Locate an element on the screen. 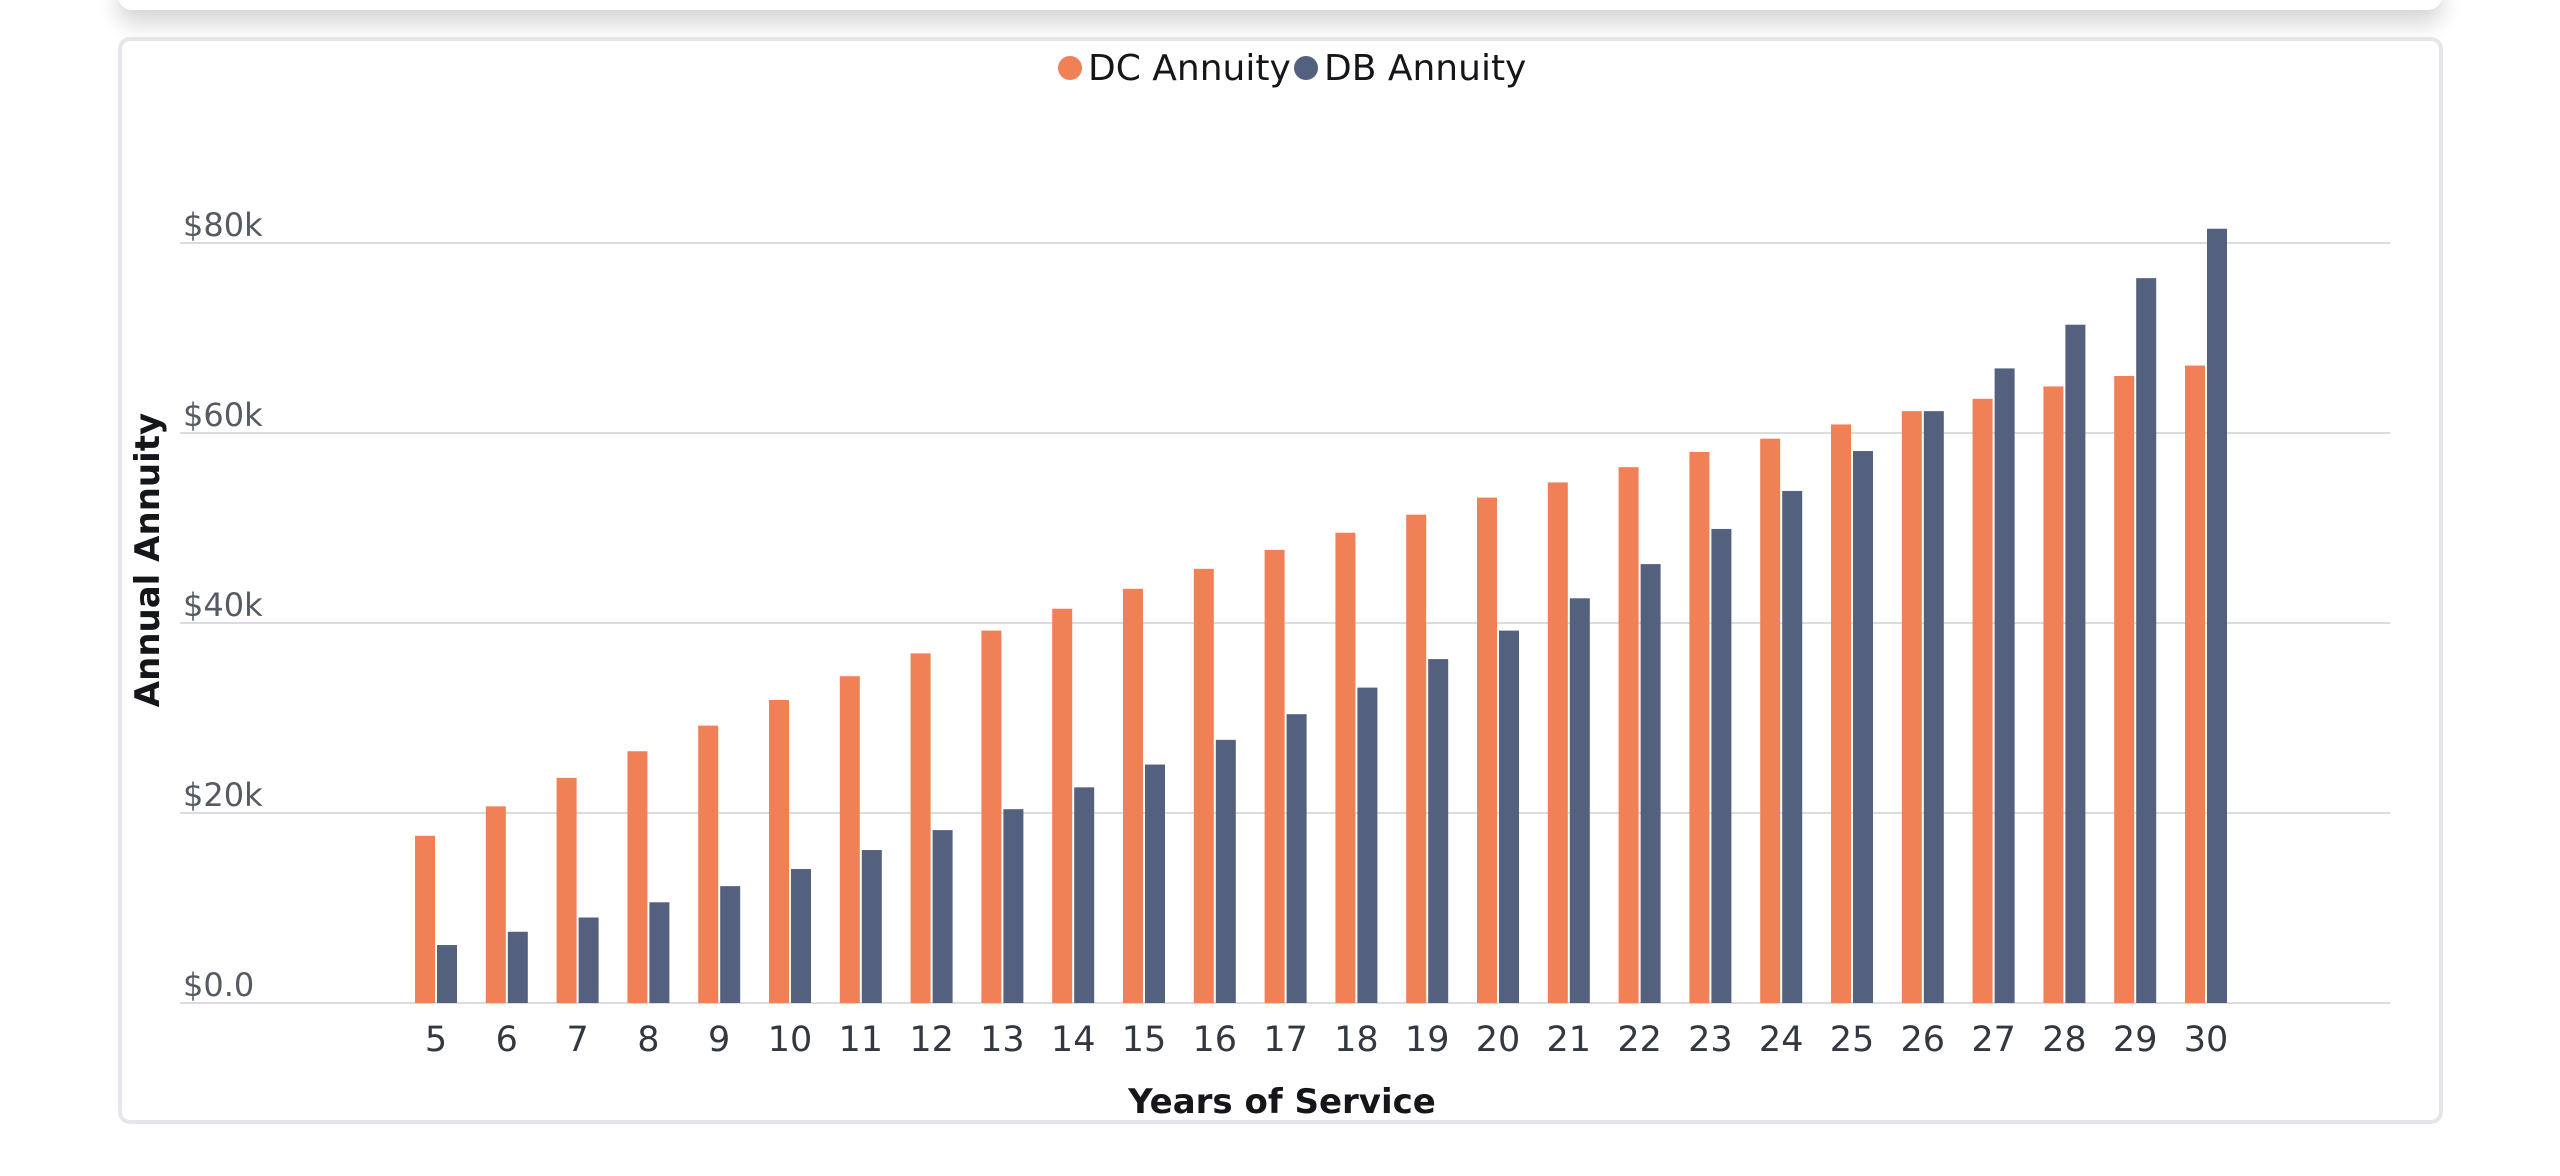 The height and width of the screenshot is (1176, 2560). y-axis-title: Annual Annuity is located at coordinates (148, 560).